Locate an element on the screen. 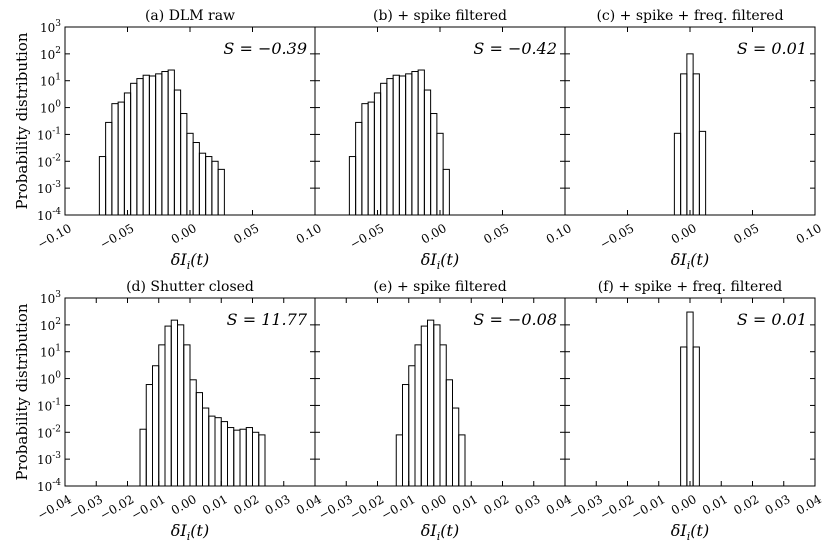  panel-5-xtick-label-5: 0.02 is located at coordinates (746, 504).